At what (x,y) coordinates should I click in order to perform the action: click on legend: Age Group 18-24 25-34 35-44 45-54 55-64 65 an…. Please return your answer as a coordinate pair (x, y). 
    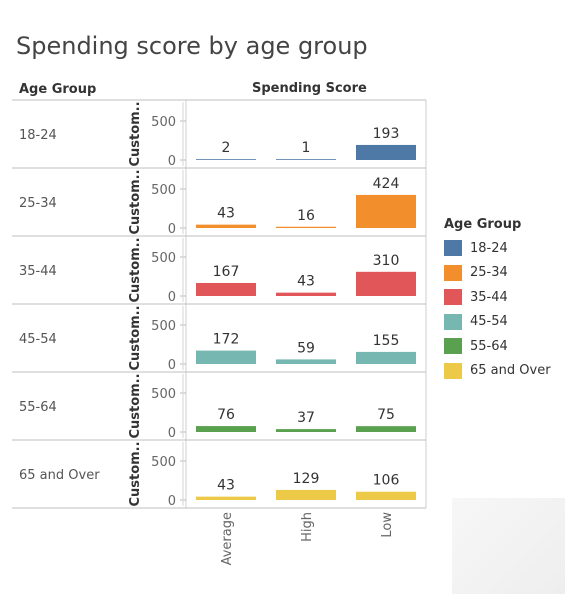
    Looking at the image, I should click on (497, 300).